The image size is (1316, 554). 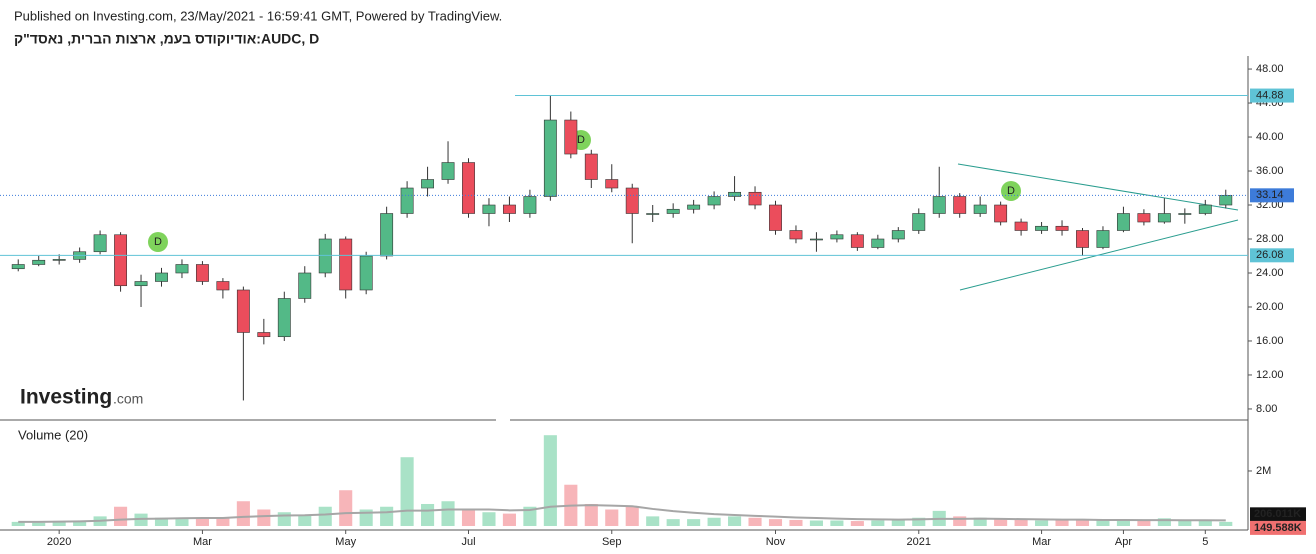 I want to click on trend-line, so click(x=1098, y=187).